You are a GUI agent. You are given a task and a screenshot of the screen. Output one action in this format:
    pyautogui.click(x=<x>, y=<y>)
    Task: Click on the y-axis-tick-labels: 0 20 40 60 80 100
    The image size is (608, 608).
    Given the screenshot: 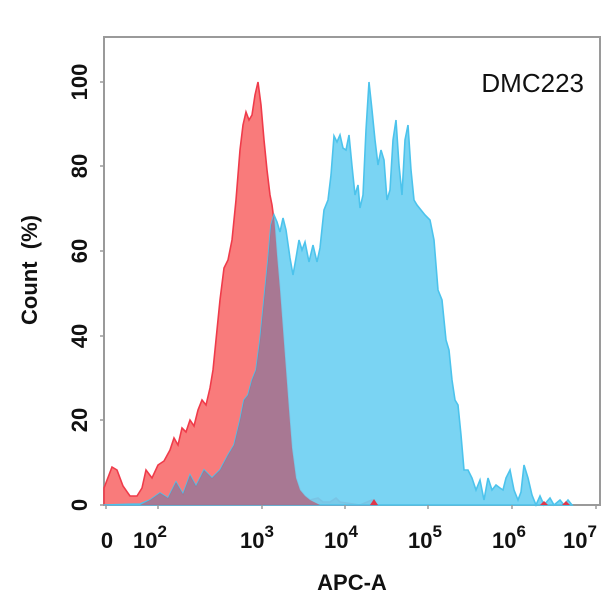 What is the action you would take?
    pyautogui.click(x=79, y=287)
    